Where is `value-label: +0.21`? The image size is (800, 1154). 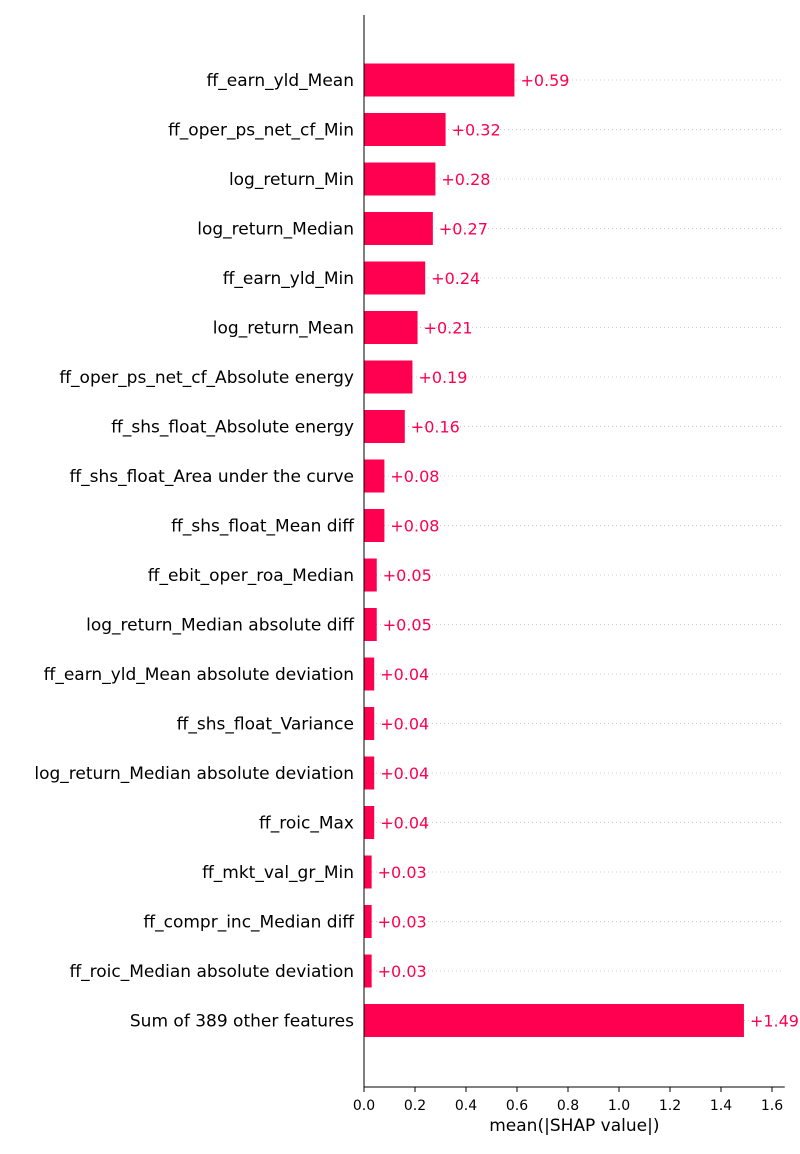
value-label: +0.21 is located at coordinates (448, 328).